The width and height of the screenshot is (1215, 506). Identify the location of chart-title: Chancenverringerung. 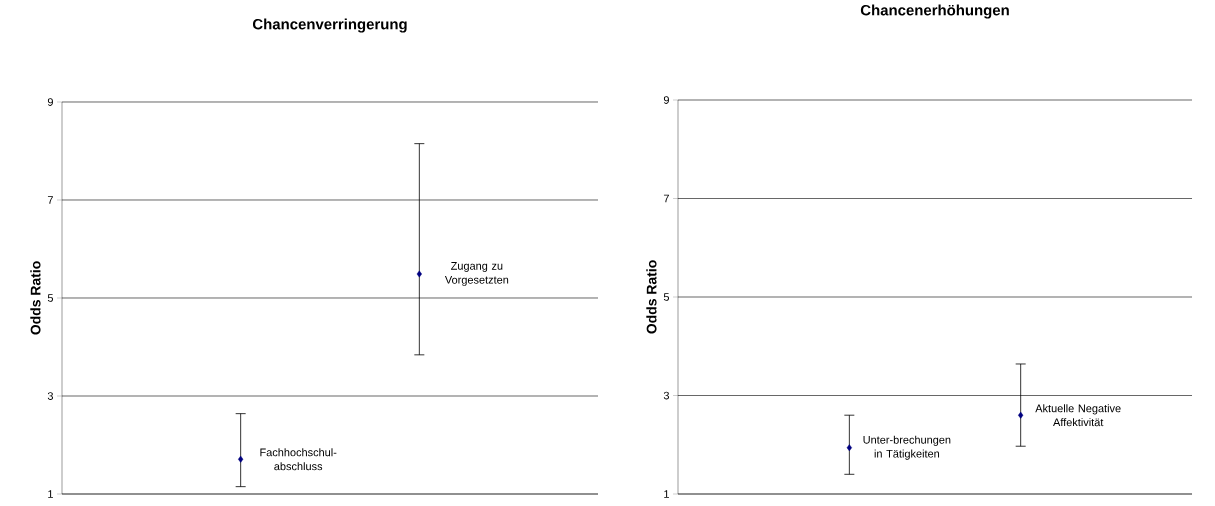
(329, 25).